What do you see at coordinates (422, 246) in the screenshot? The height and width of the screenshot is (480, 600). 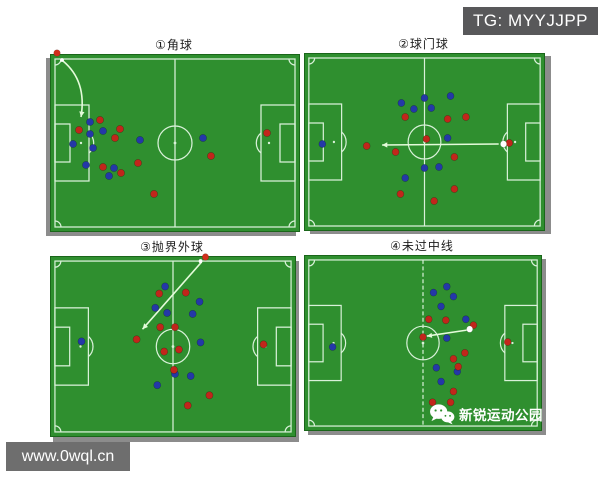 I see `field-title-midline: ④未过中线` at bounding box center [422, 246].